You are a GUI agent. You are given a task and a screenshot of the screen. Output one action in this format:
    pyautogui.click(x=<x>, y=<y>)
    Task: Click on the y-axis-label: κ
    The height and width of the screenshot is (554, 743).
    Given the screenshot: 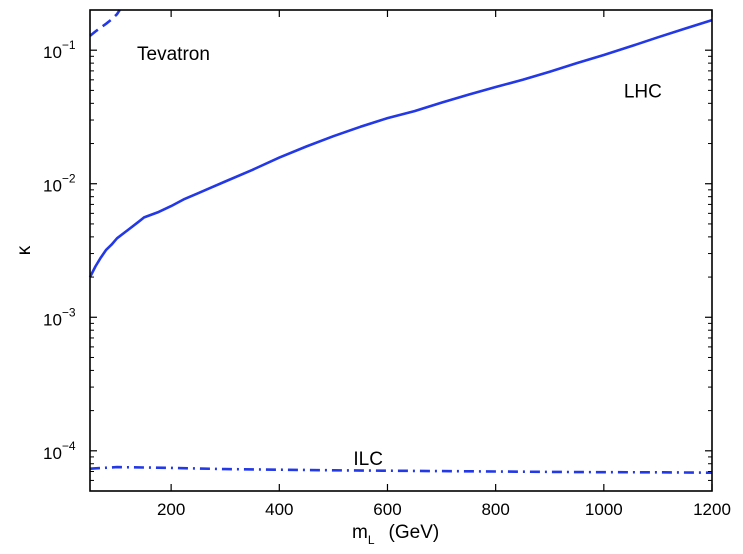 What is the action you would take?
    pyautogui.click(x=24, y=250)
    